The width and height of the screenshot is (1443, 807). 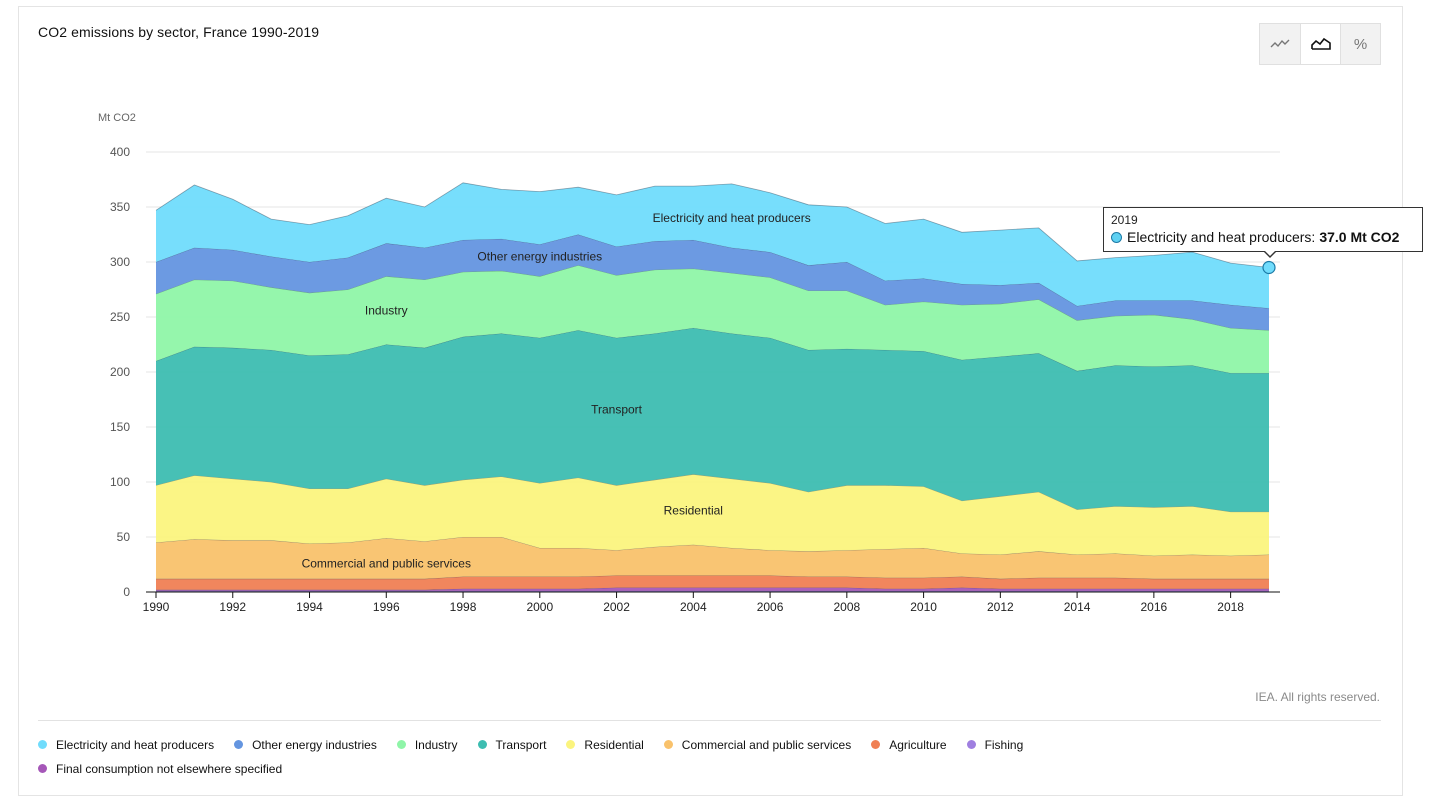 What do you see at coordinates (1000, 607) in the screenshot?
I see `x-tick-label: 2012` at bounding box center [1000, 607].